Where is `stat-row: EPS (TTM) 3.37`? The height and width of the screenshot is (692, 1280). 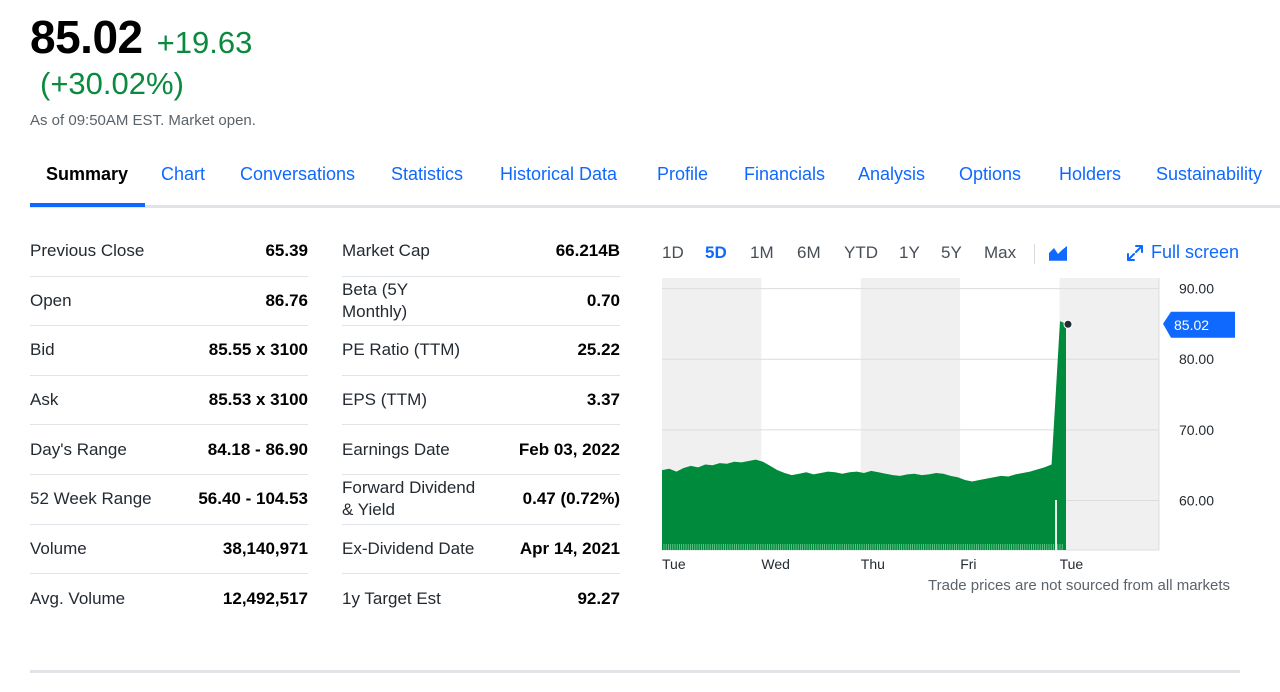
stat-row: EPS (TTM) 3.37 is located at coordinates (481, 401).